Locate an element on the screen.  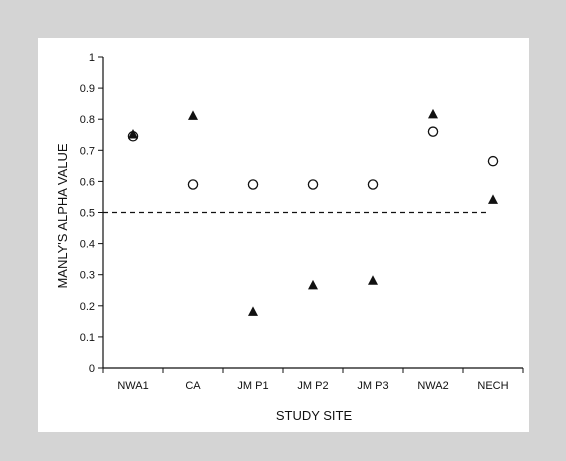
x-tick-label: JM P1 is located at coordinates (252, 386).